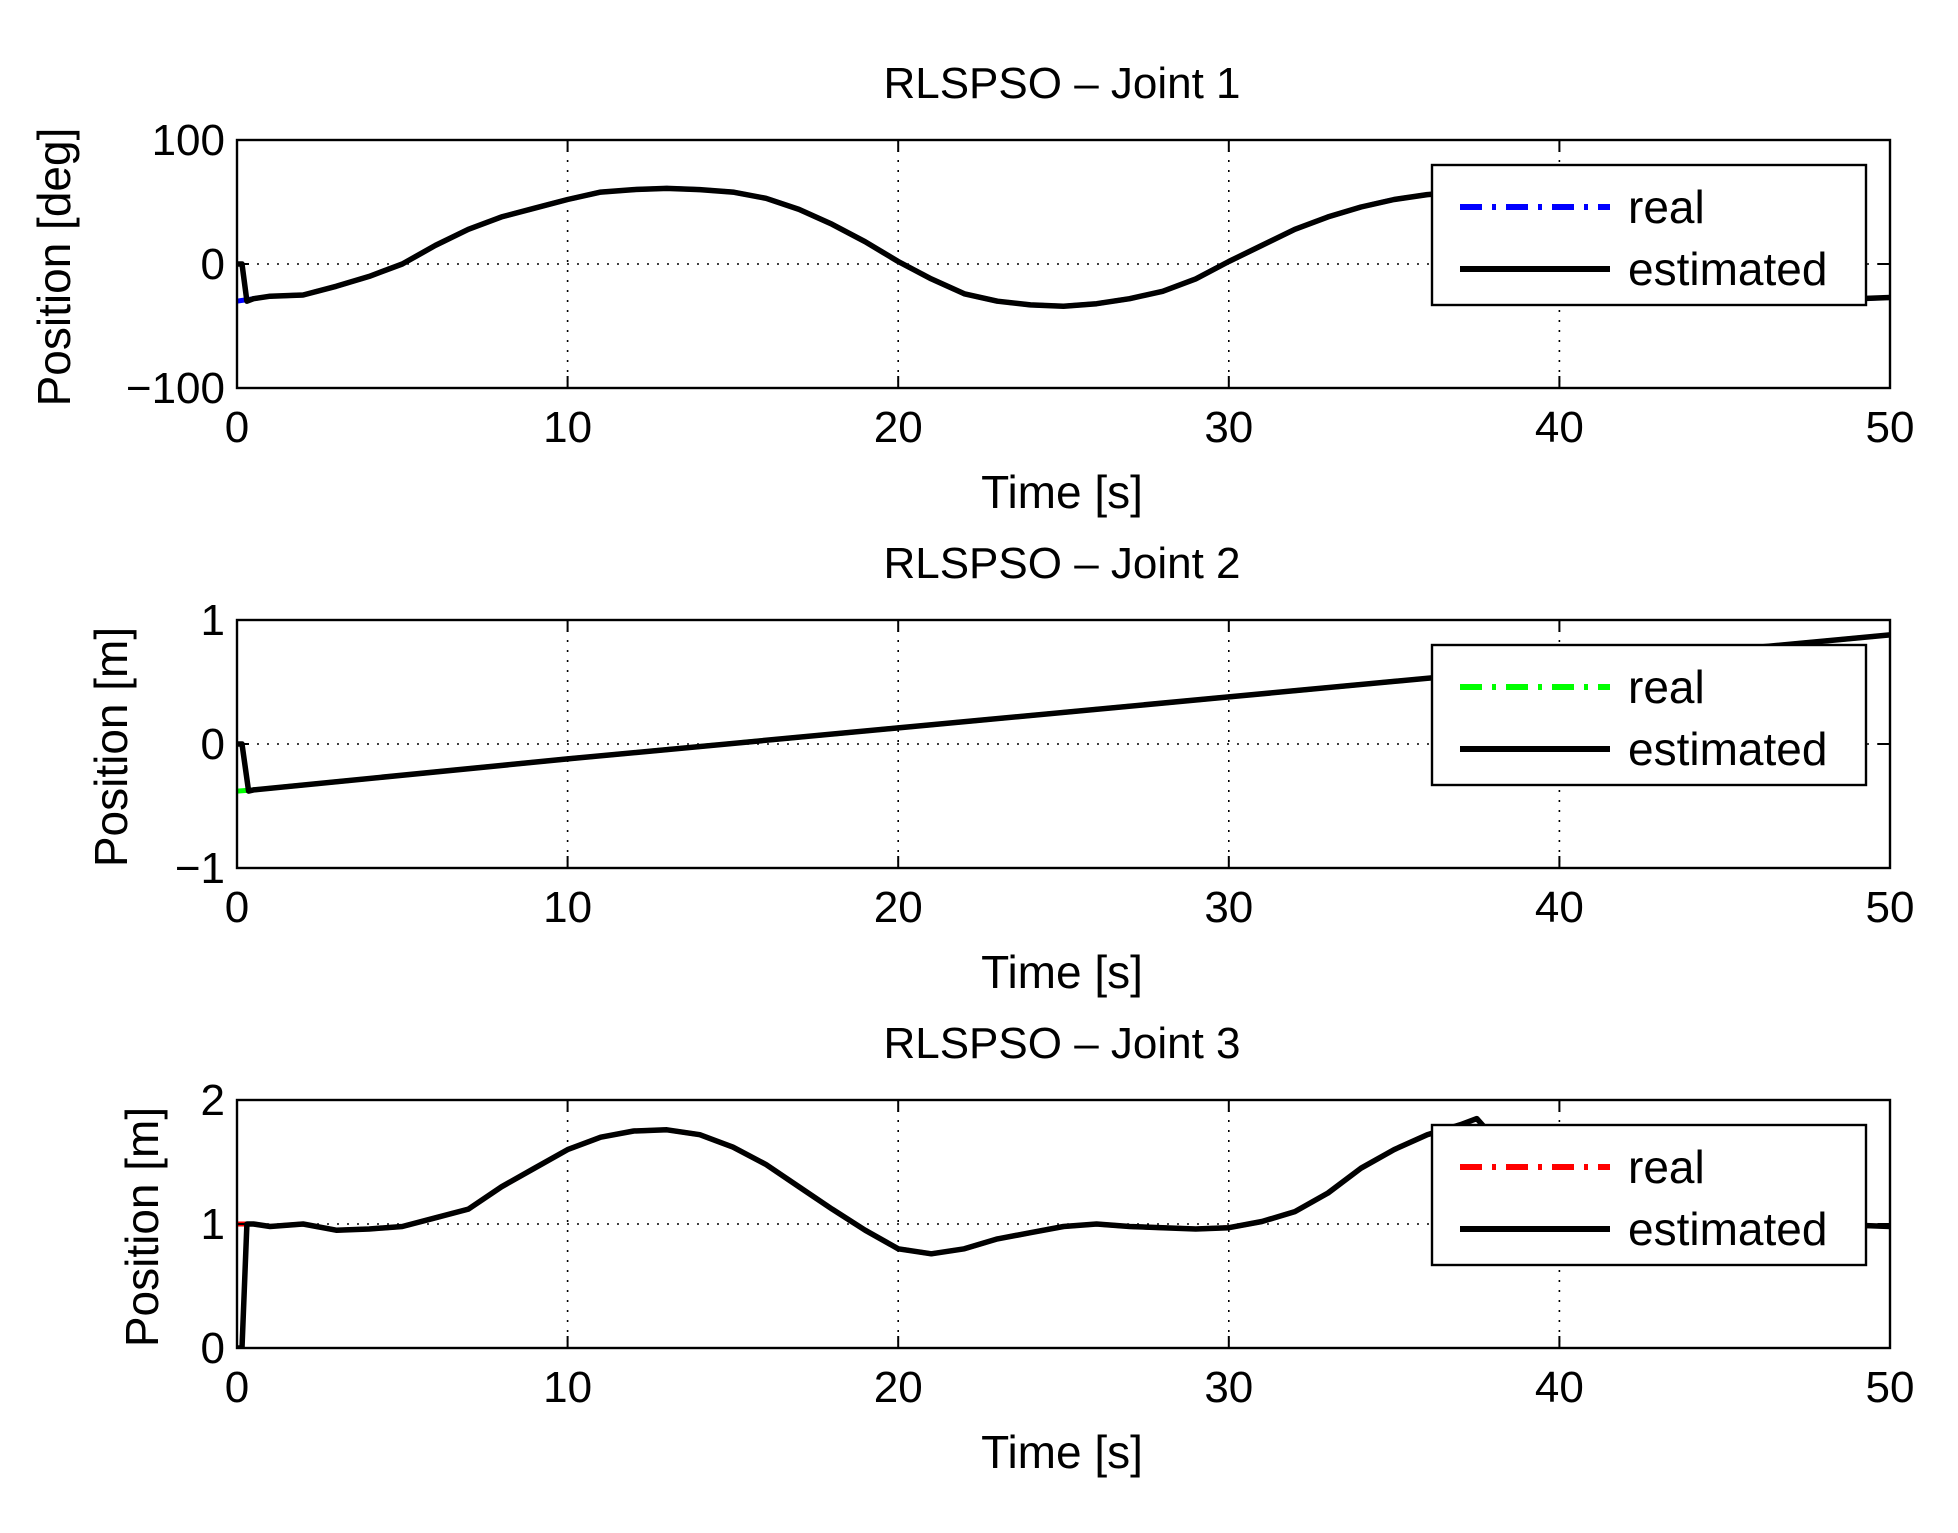  Describe the element at coordinates (175, 388) in the screenshot. I see `y-tick-label: −100` at that location.